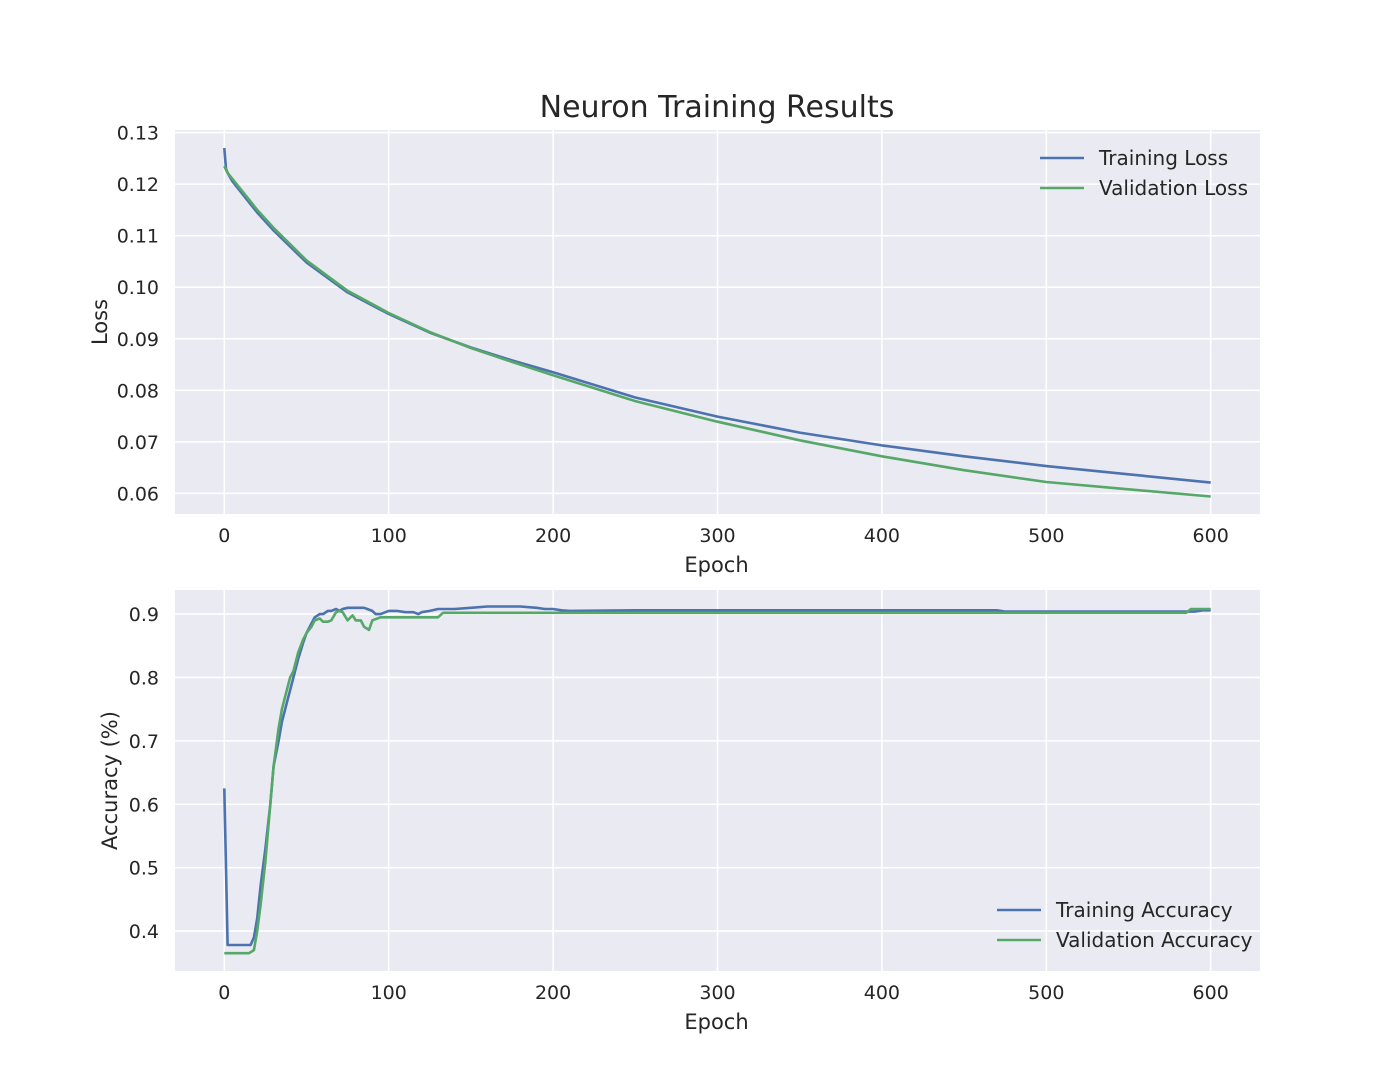 This screenshot has width=1400, height=1091. Describe the element at coordinates (144, 742) in the screenshot. I see `y-tick-label: 0.7` at that location.